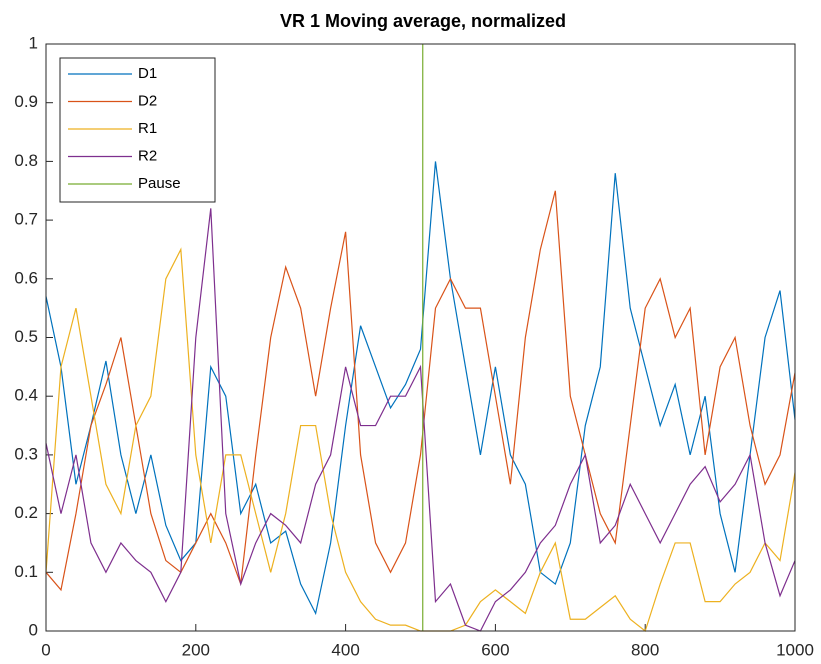 The width and height of the screenshot is (821, 664). I want to click on y-tick-label: 0.4, so click(26, 395).